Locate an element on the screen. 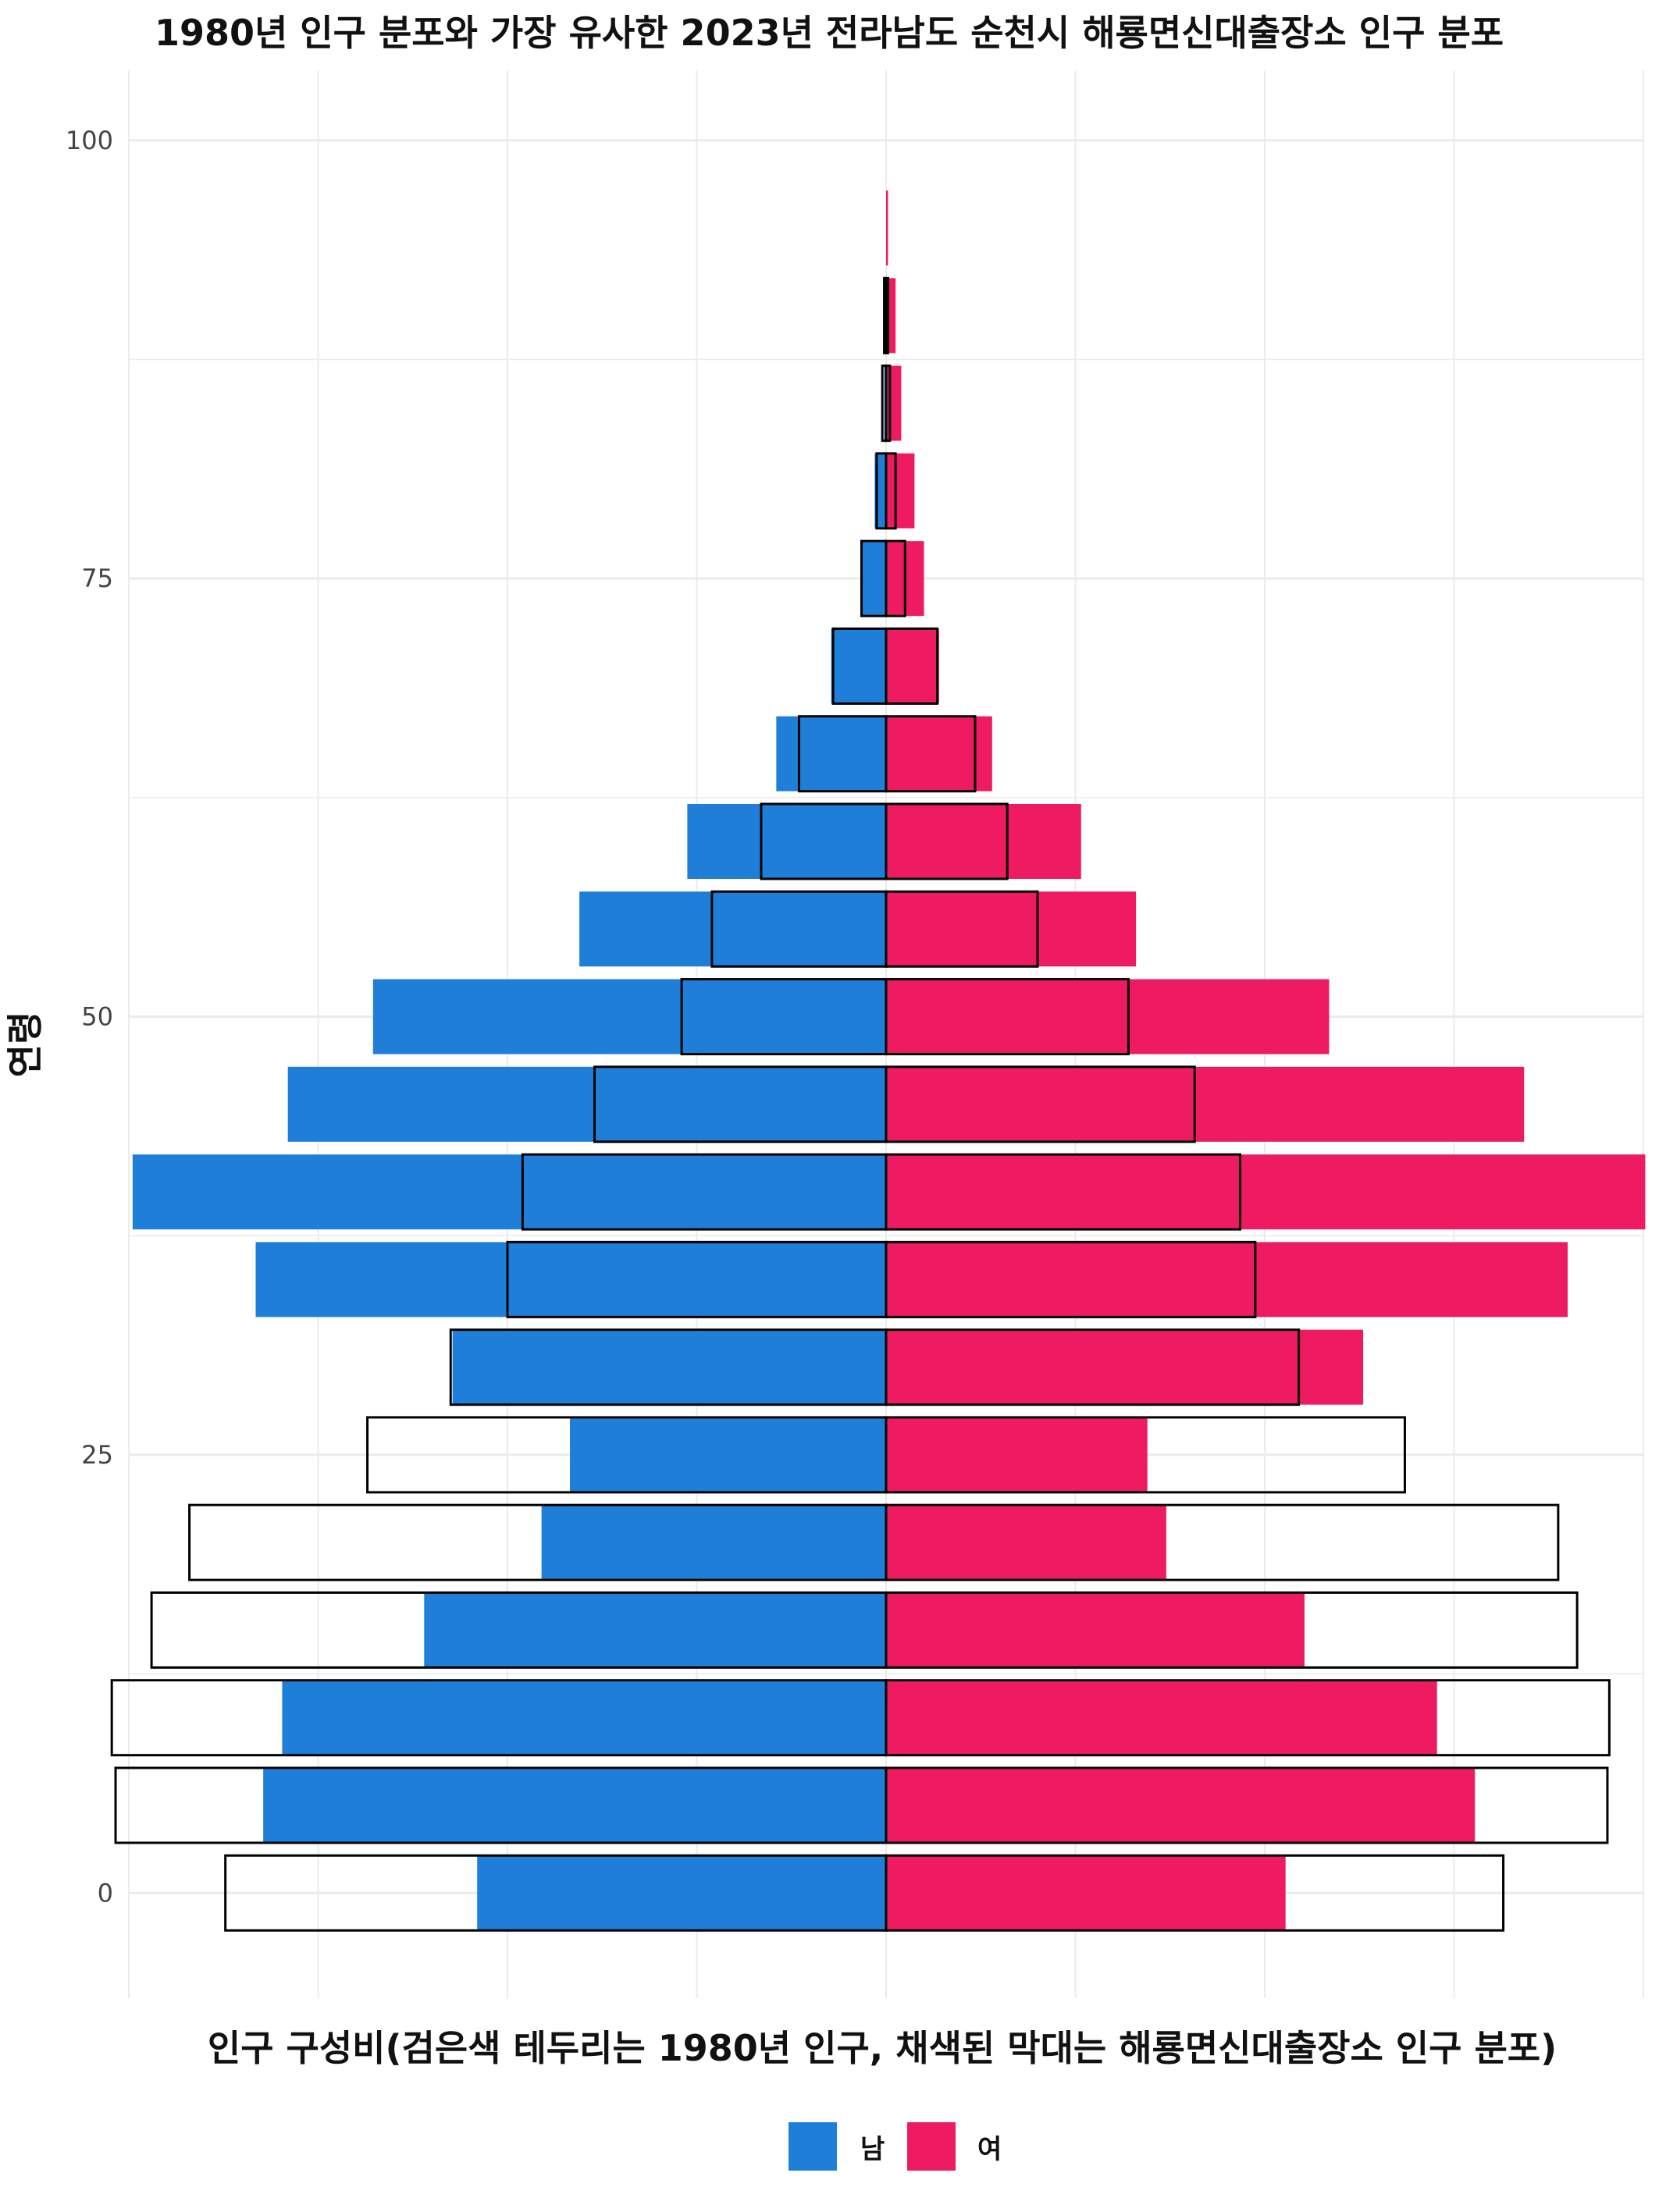  y-tick-label: 75 is located at coordinates (97, 578).